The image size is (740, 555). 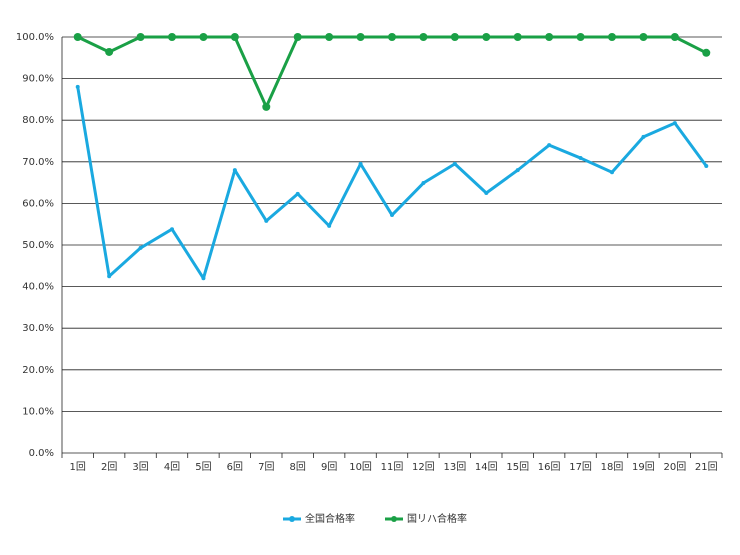 What do you see at coordinates (38, 203) in the screenshot?
I see `y-tick-label: 60.0%` at bounding box center [38, 203].